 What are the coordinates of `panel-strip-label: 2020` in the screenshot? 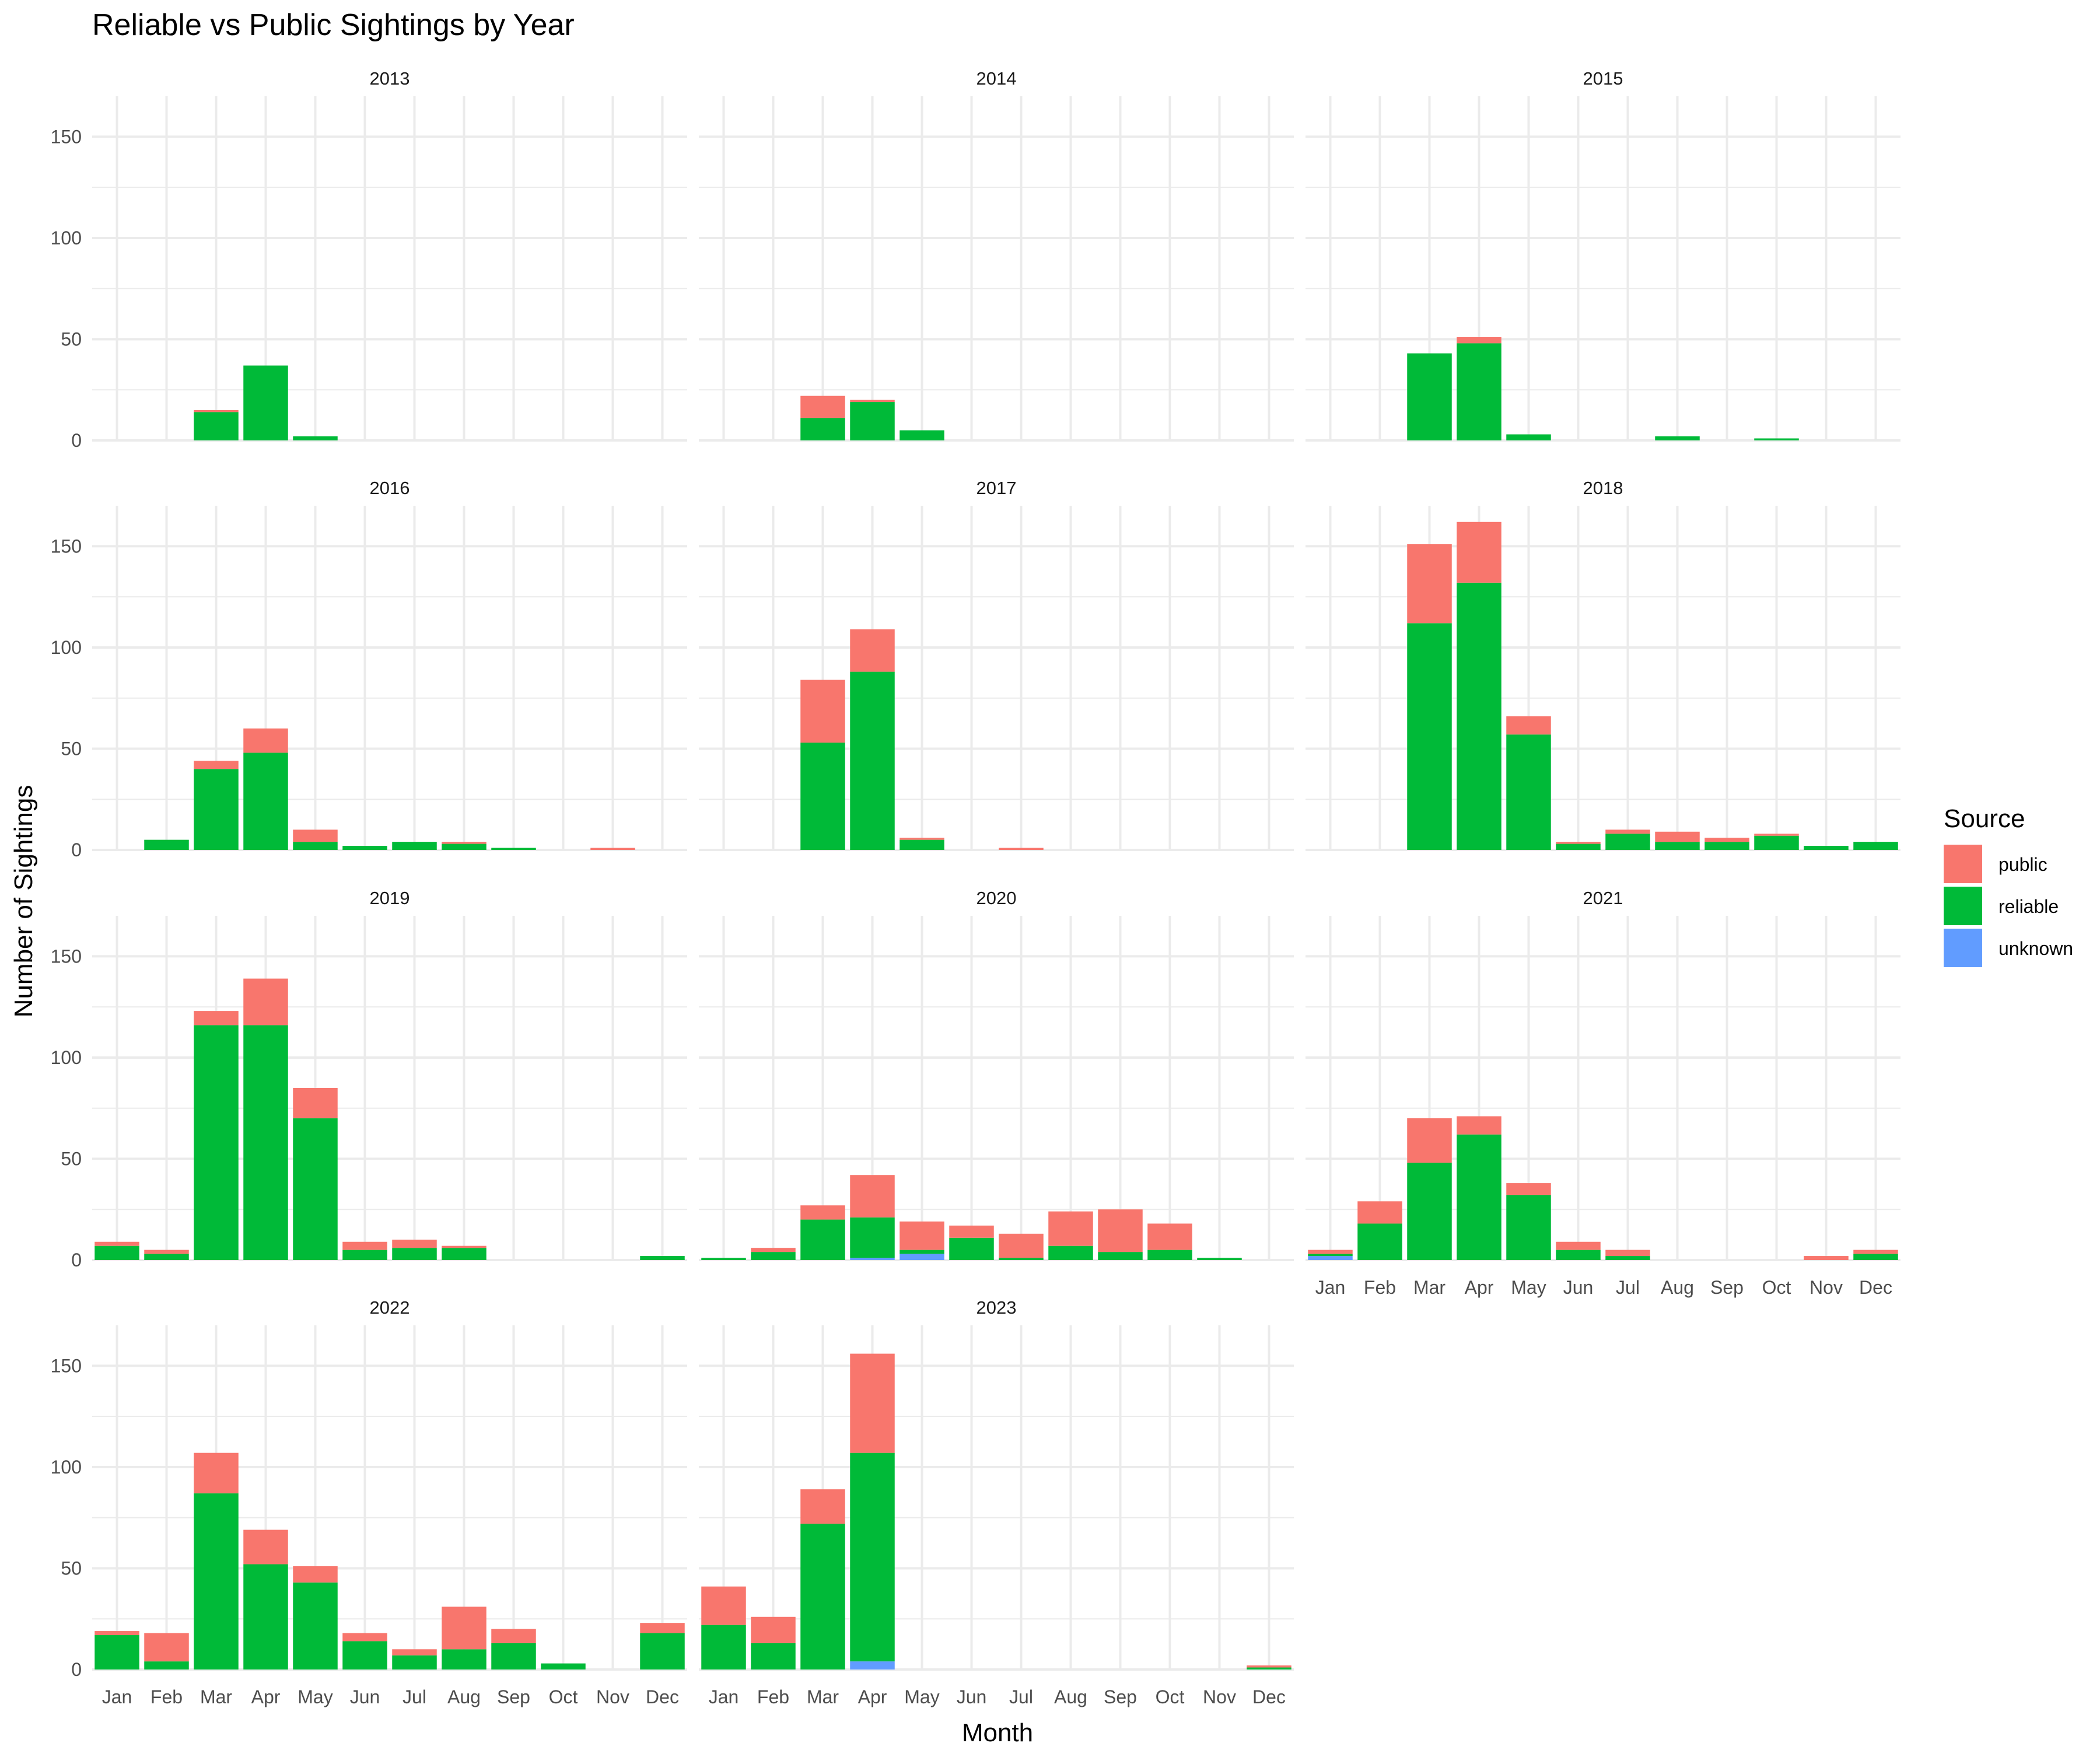 It's located at (997, 898).